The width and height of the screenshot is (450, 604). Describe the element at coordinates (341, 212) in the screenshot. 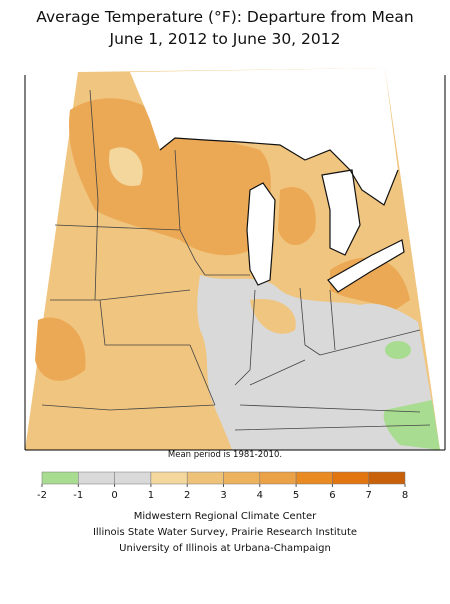

I see `lake-huron` at that location.